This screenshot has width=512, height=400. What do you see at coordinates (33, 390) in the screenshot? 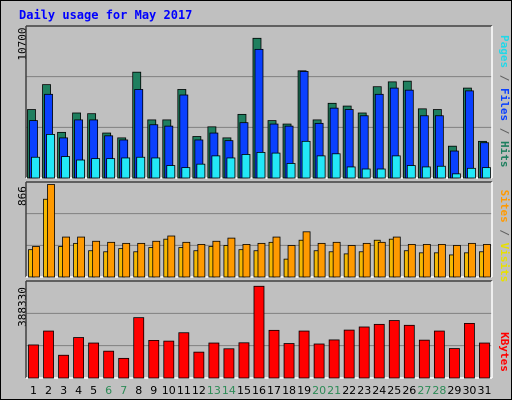
I see `x-tick-label-1: 1` at bounding box center [33, 390].